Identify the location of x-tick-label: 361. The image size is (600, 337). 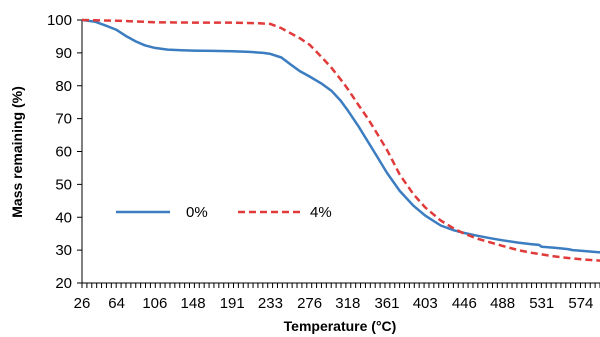
(386, 303).